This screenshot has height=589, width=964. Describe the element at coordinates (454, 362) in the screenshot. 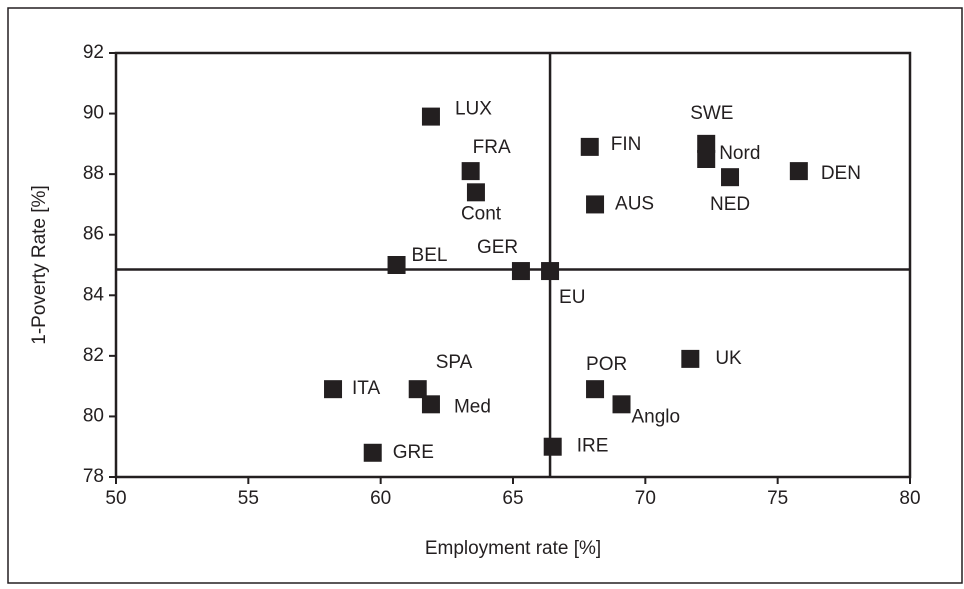

I see `point-label: SPA` at that location.